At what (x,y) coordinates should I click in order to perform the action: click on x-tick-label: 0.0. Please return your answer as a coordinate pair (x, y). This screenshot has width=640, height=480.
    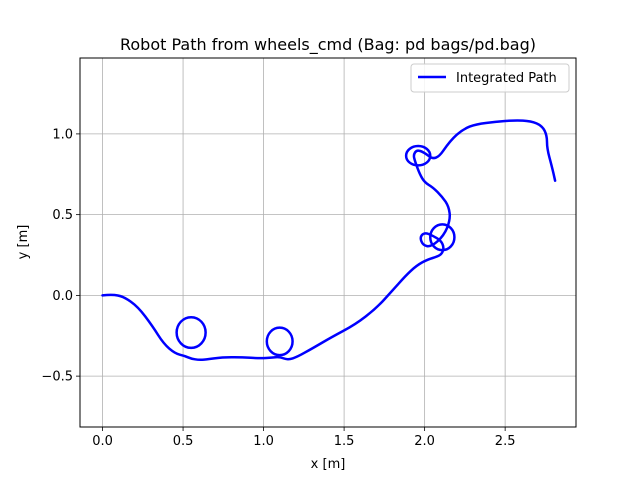
    Looking at the image, I should click on (102, 441).